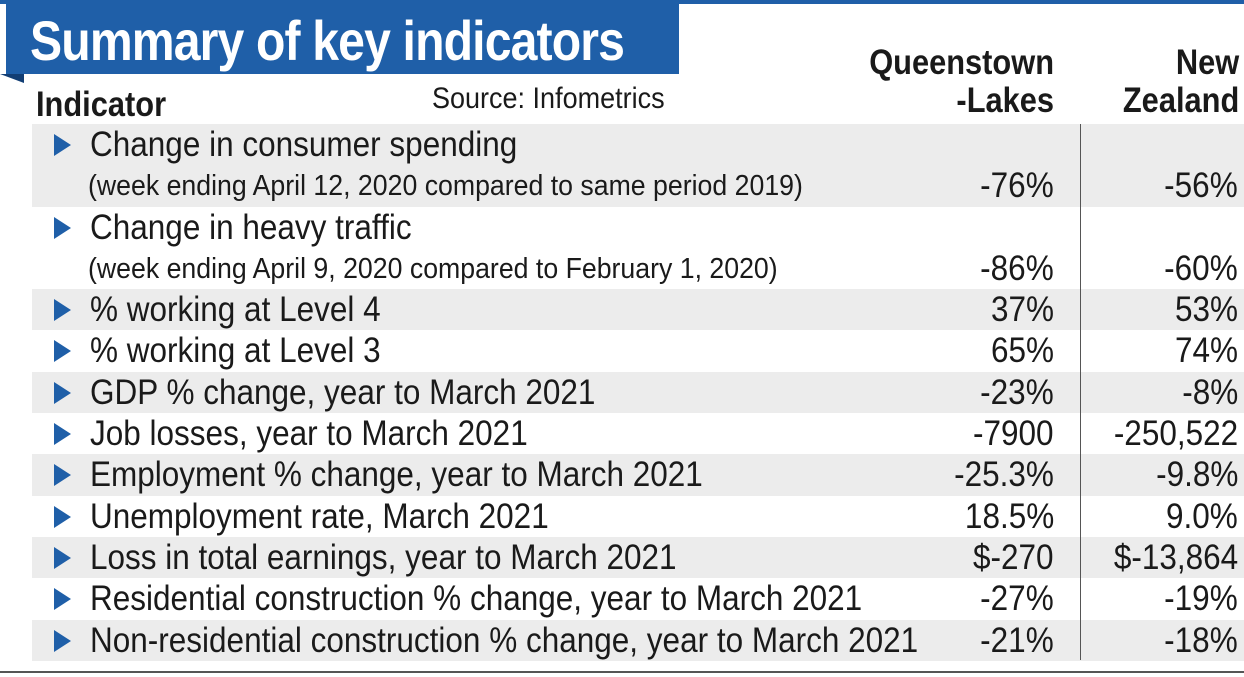 Image resolution: width=1244 pixels, height=677 pixels. Describe the element at coordinates (638, 227) in the screenshot. I see `table-row: Change in heavy traffic` at that location.